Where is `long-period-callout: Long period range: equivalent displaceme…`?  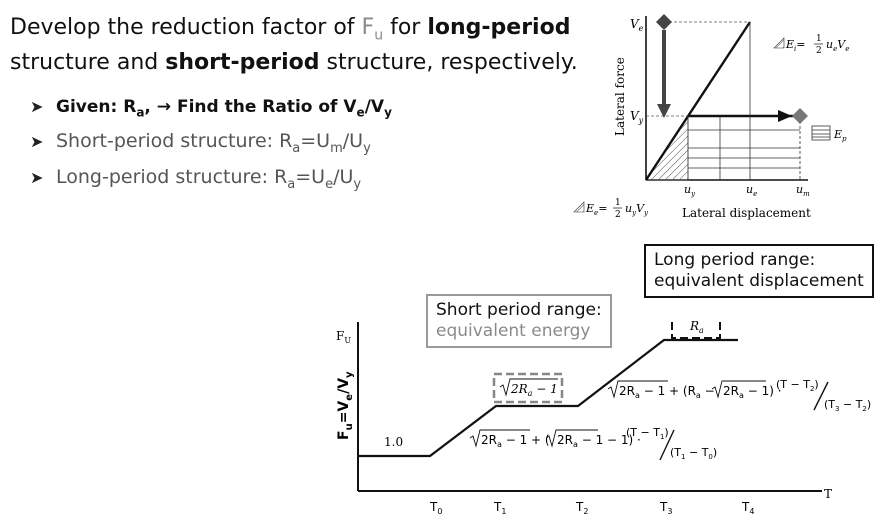 long-period-callout: Long period range: equivalent displaceme… is located at coordinates (759, 271).